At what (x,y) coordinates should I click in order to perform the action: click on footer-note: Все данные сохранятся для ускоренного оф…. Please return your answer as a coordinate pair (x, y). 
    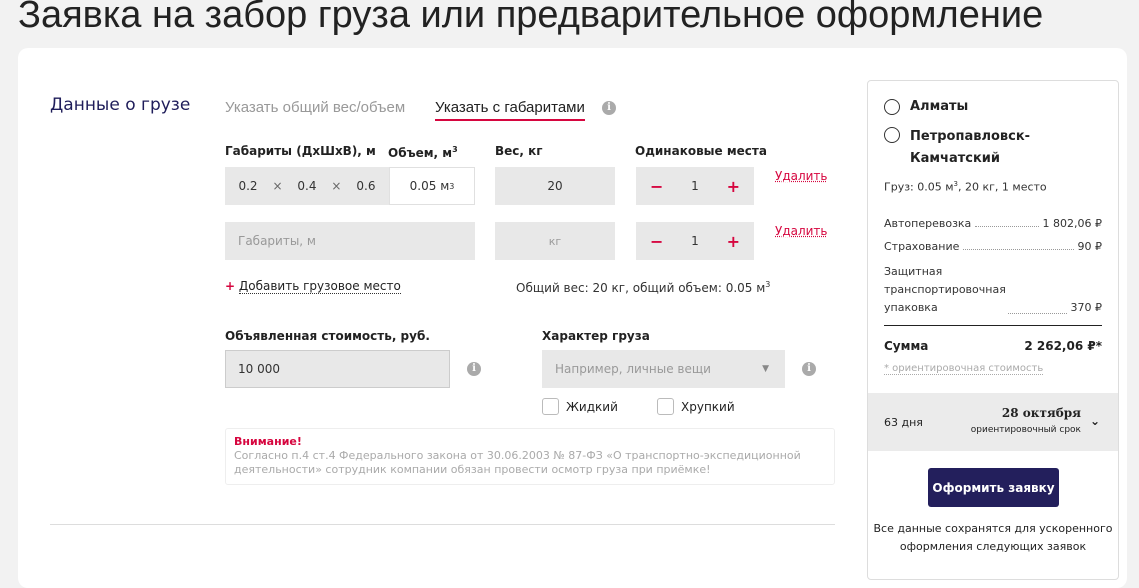
    Looking at the image, I should click on (993, 537).